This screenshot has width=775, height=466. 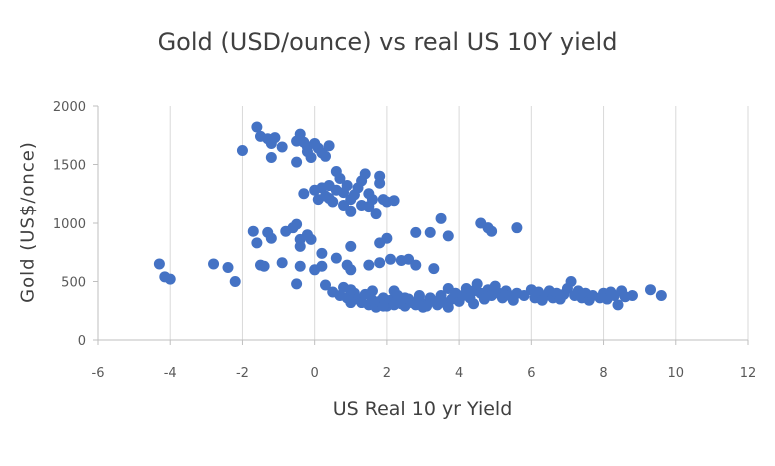 I want to click on chart-title: Gold (USD/ounce) vs real US 10Y yield, so click(x=387, y=42).